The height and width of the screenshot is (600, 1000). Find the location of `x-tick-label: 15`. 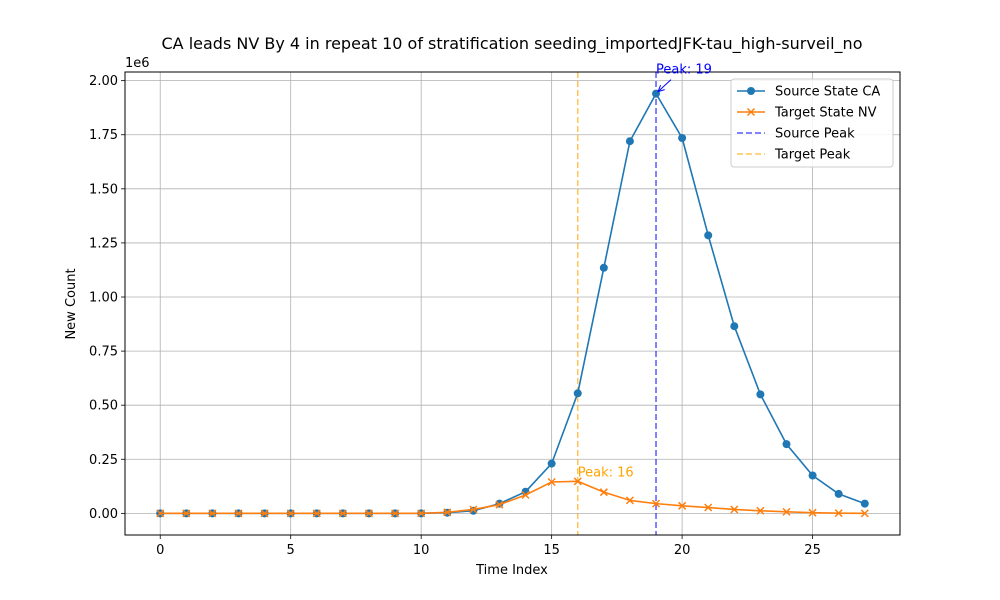

x-tick-label: 15 is located at coordinates (551, 550).